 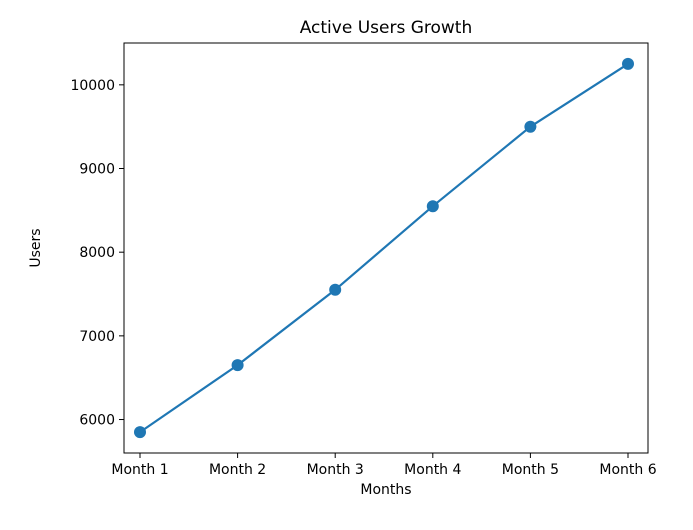 What do you see at coordinates (97, 421) in the screenshot?
I see `y-tick-label: 6000` at bounding box center [97, 421].